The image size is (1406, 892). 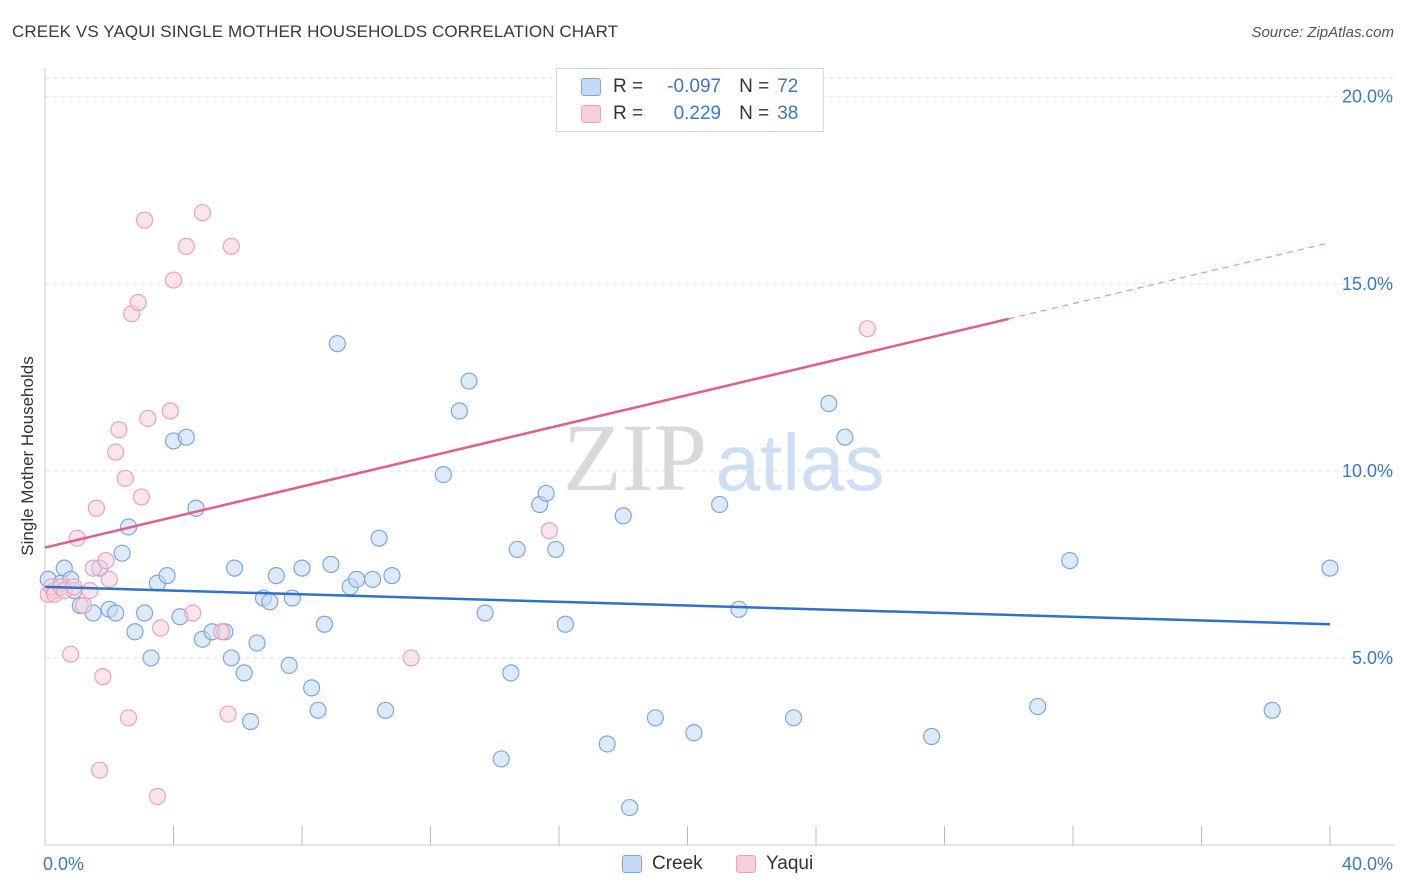 I want to click on y-tick-label: 10.0%, so click(x=1367, y=471).